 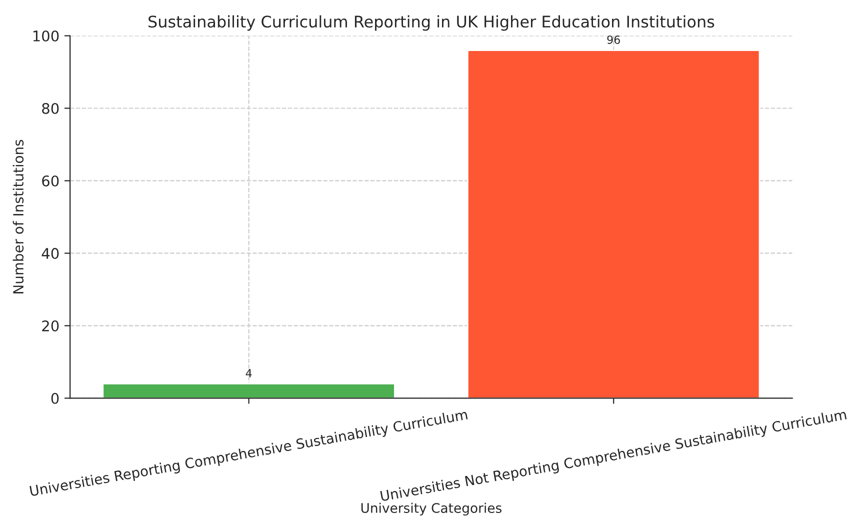 I want to click on data-label: 4, so click(x=249, y=373).